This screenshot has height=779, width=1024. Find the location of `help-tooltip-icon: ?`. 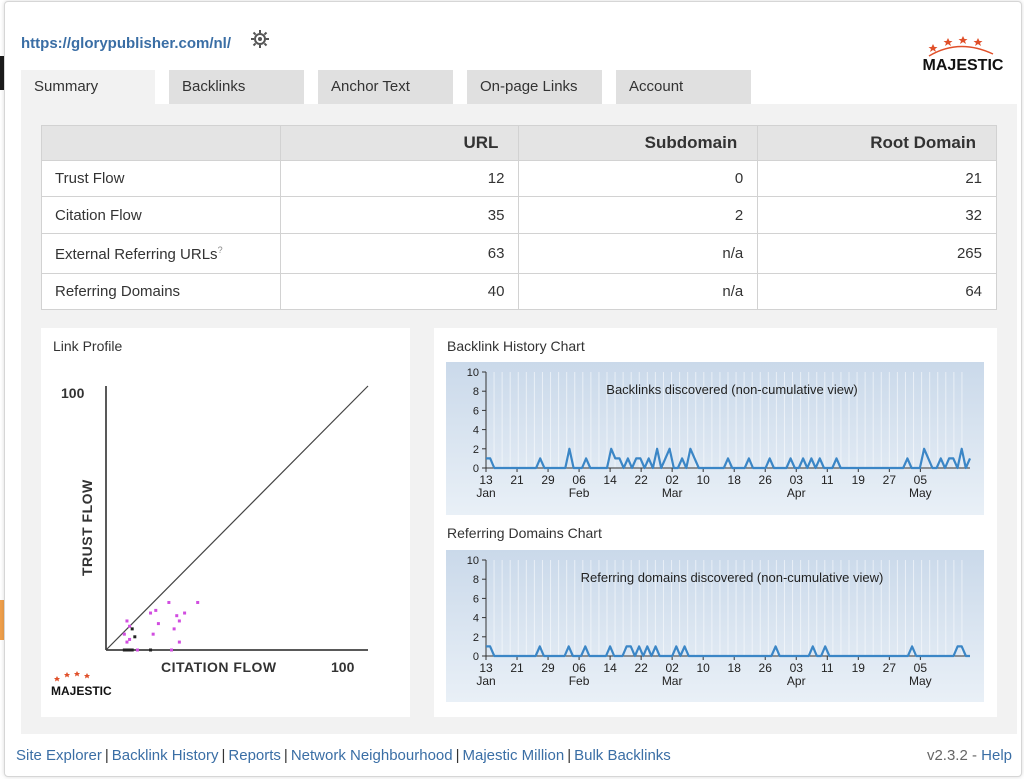

help-tooltip-icon: ? is located at coordinates (220, 249).